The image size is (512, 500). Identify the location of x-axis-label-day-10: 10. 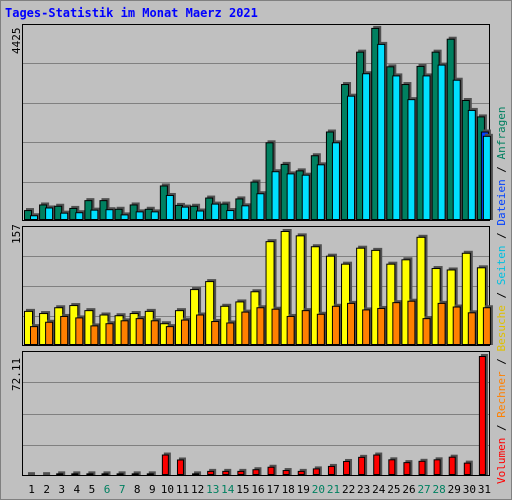
(167, 489).